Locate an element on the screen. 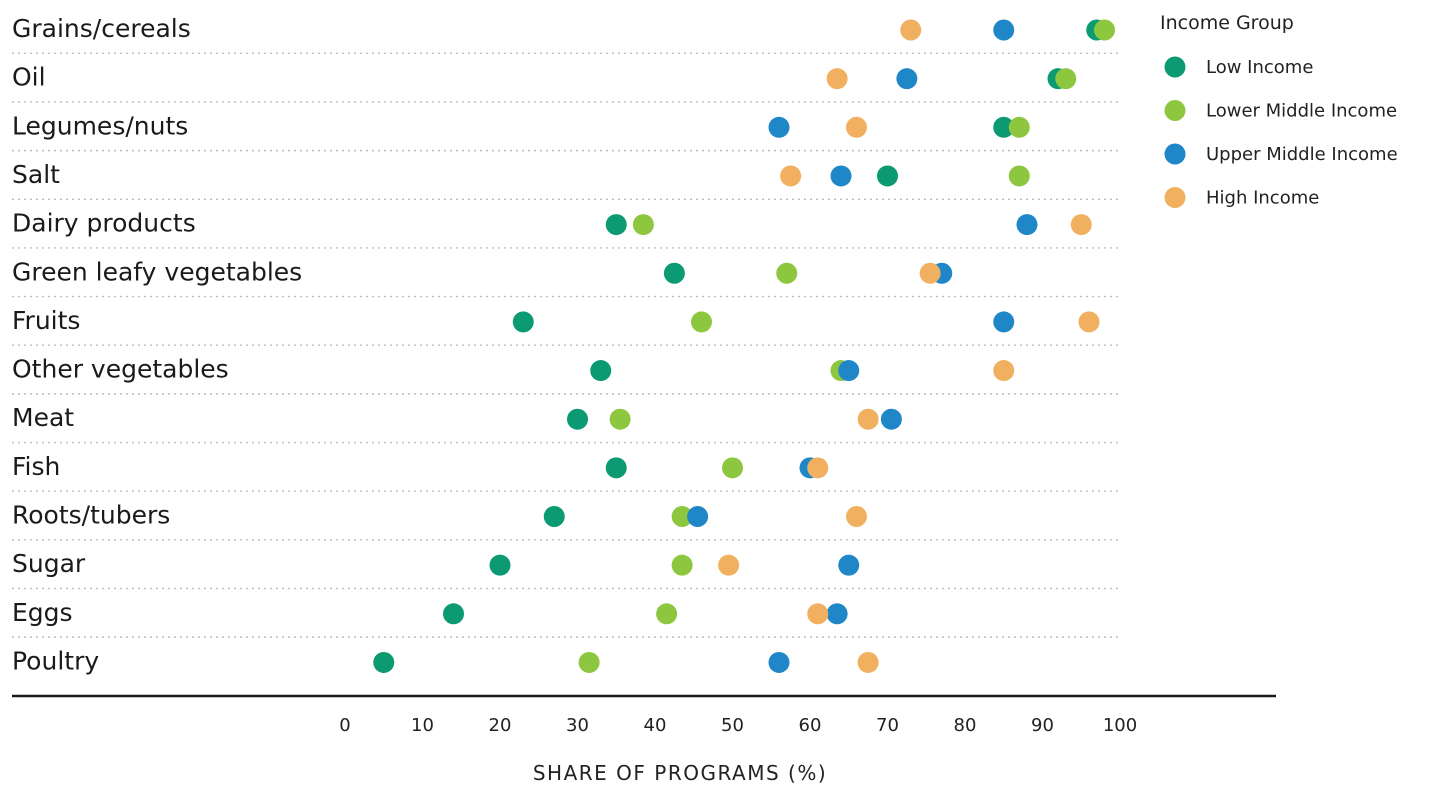 The width and height of the screenshot is (1444, 785). category-label: Oil is located at coordinates (29, 77).